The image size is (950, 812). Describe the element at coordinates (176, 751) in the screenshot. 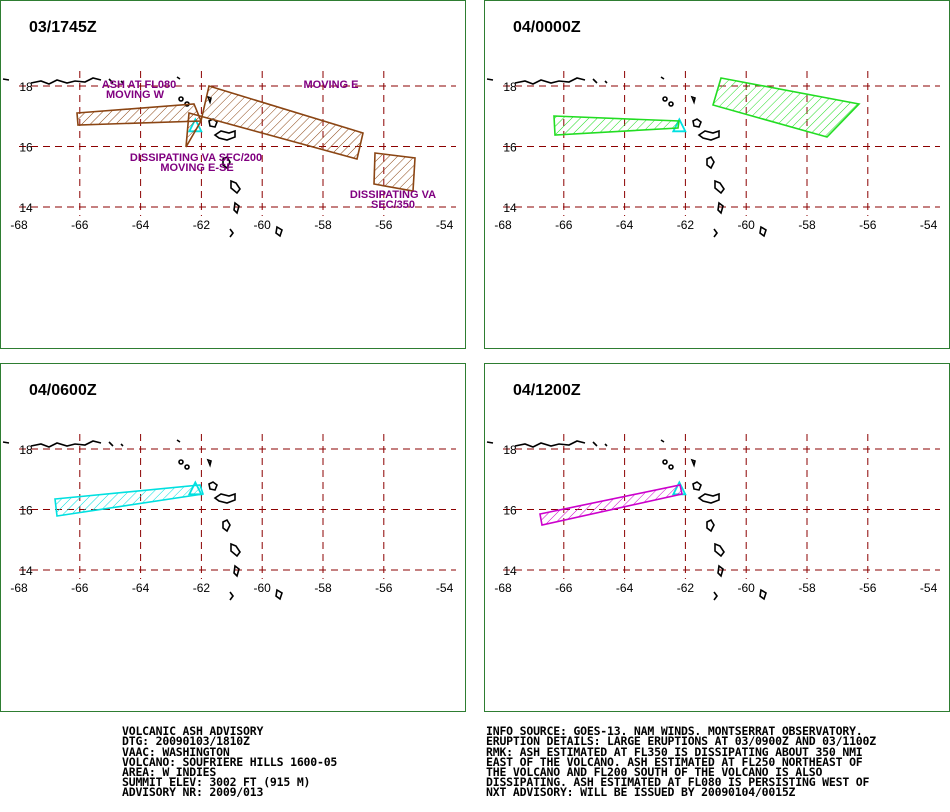

I see `advisory-vaac: VAAC: WASHINGTON` at that location.